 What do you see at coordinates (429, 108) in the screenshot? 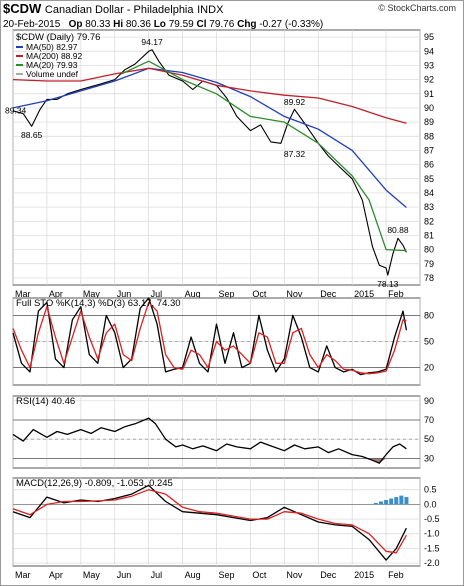
I see `panel-0-ytick-label: 90` at bounding box center [429, 108].